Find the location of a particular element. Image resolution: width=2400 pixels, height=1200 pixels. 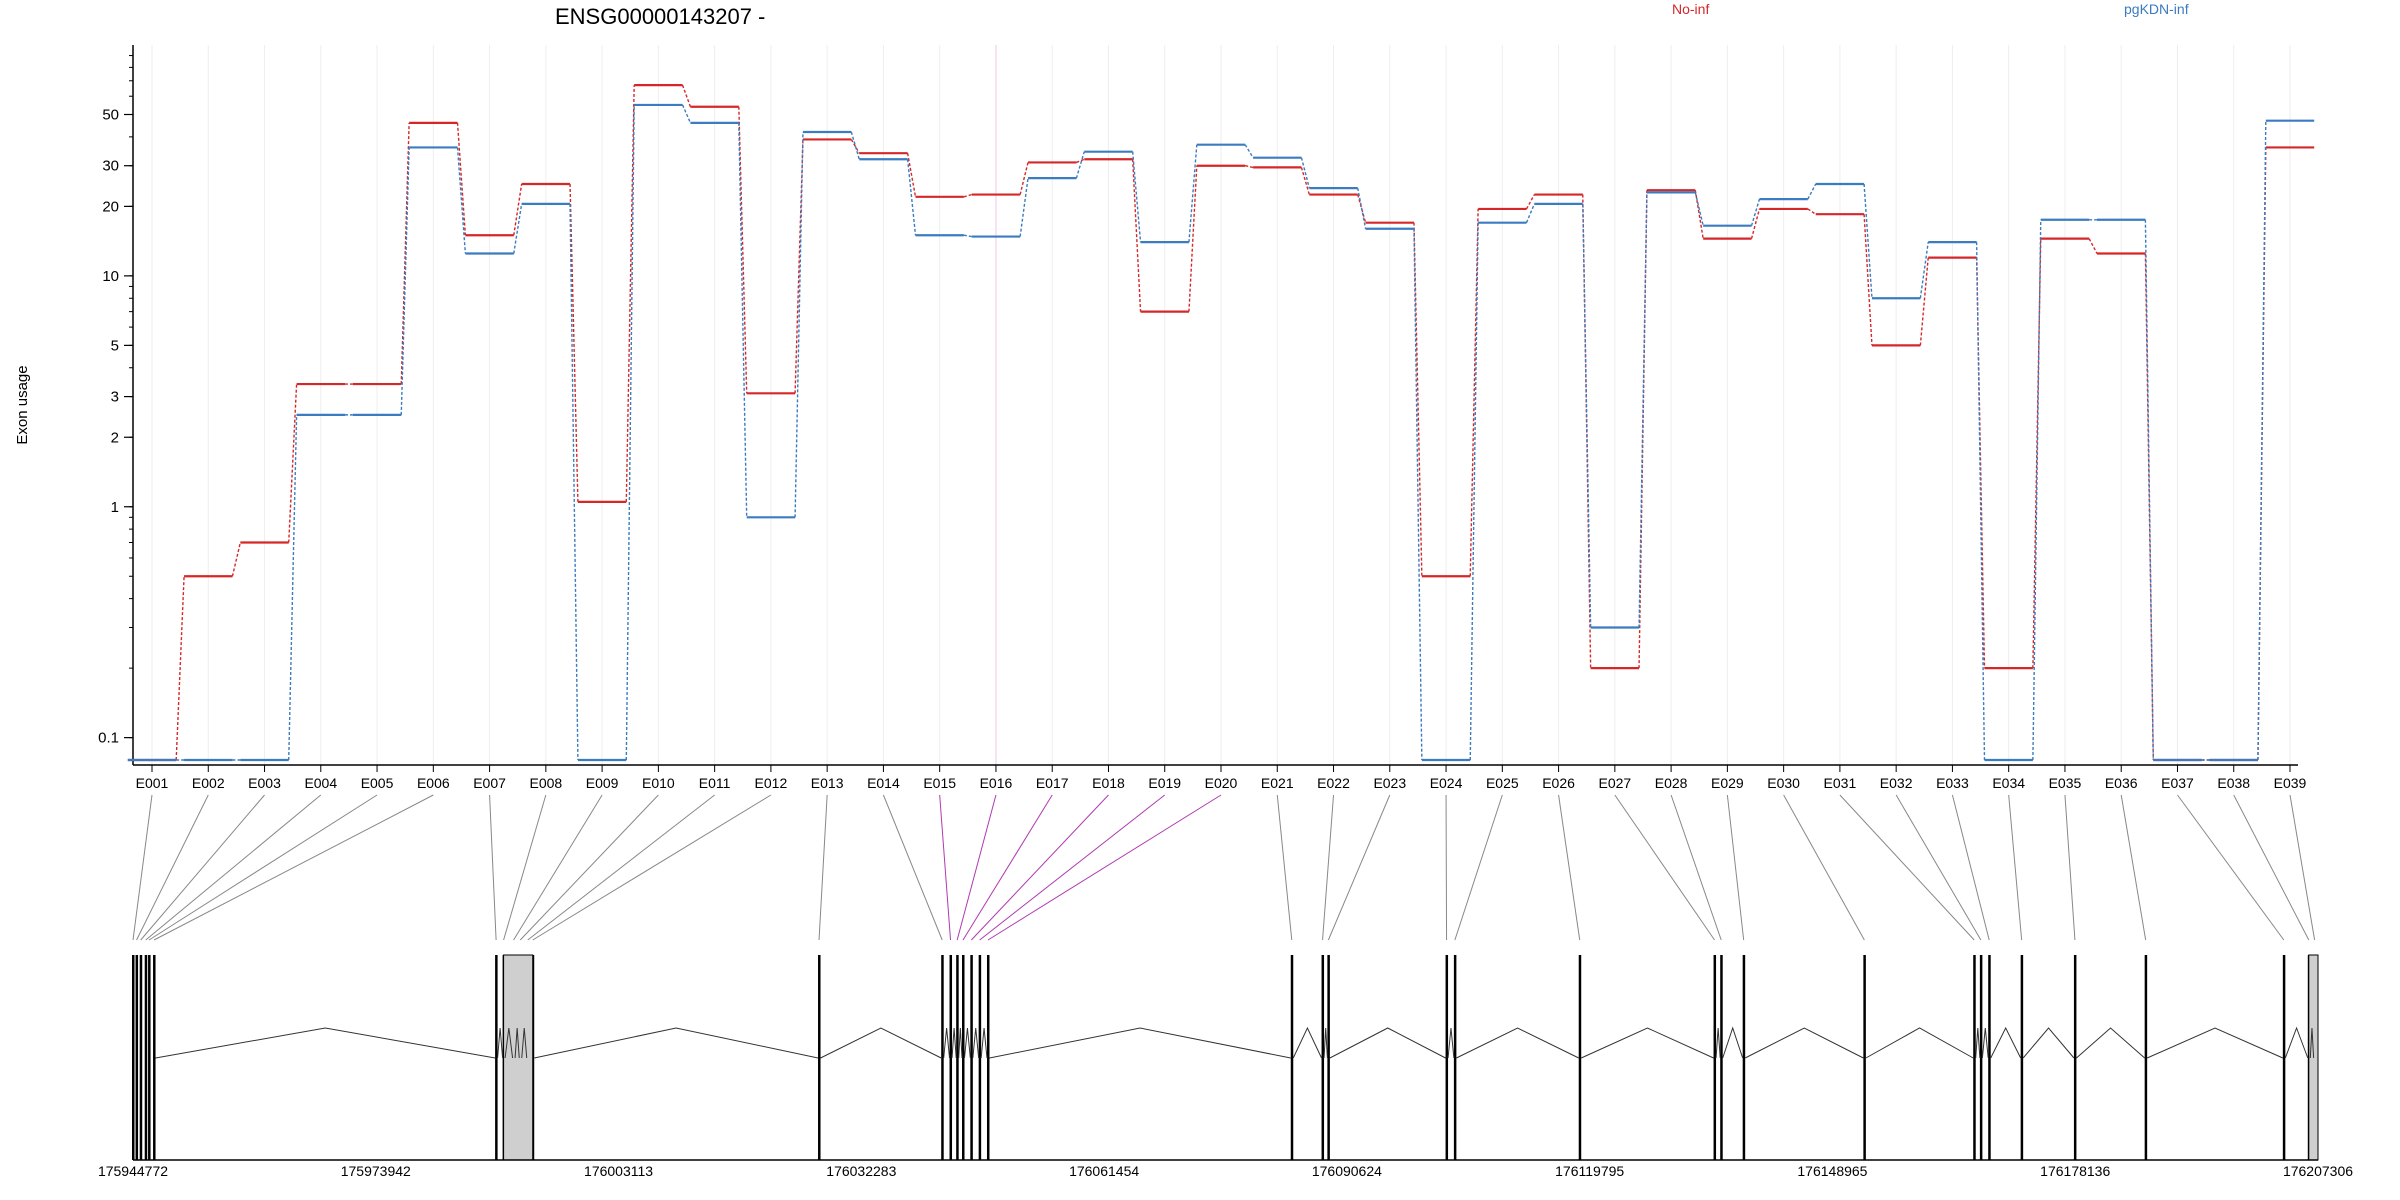

x-tick-label: E012 is located at coordinates (771, 783).